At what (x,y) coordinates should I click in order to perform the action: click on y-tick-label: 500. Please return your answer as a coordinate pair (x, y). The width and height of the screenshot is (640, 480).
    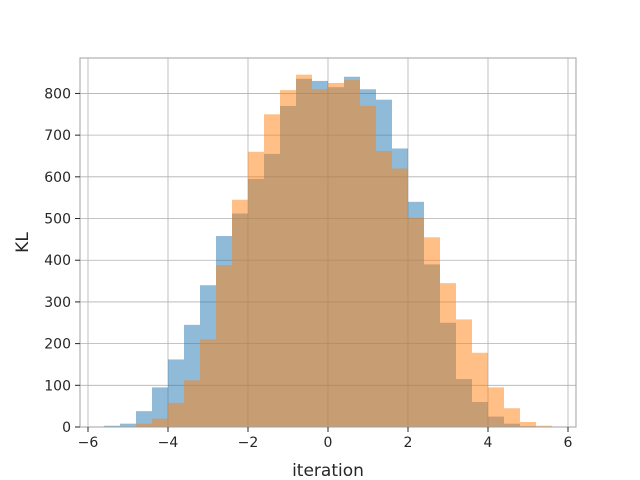
    Looking at the image, I should click on (57, 220).